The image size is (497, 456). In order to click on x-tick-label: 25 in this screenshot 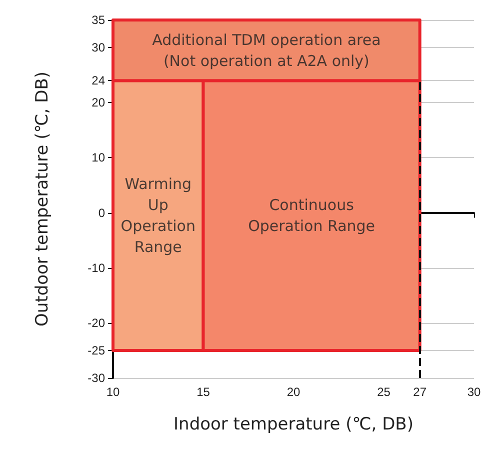, I will do `click(384, 392)`.